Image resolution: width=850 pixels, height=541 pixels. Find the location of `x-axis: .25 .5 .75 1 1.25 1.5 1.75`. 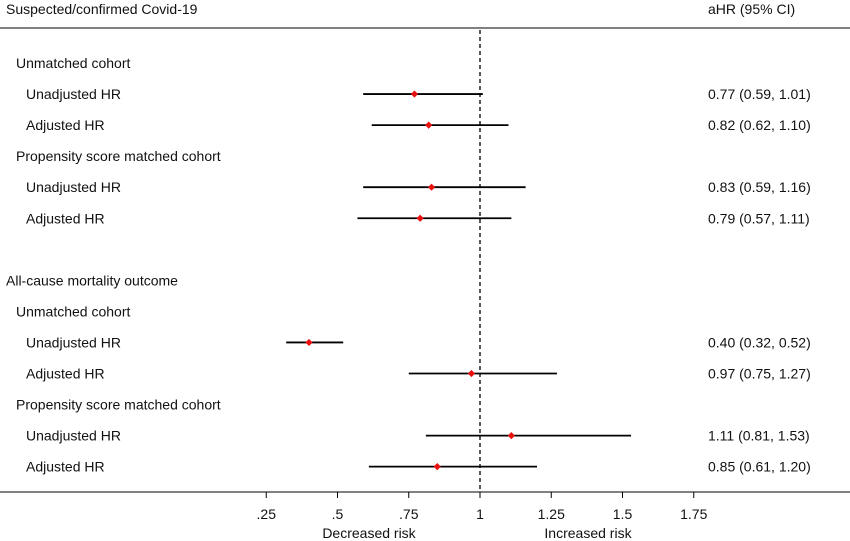

x-axis: .25 .5 .75 1 1.25 1.5 1.75 is located at coordinates (482, 507).